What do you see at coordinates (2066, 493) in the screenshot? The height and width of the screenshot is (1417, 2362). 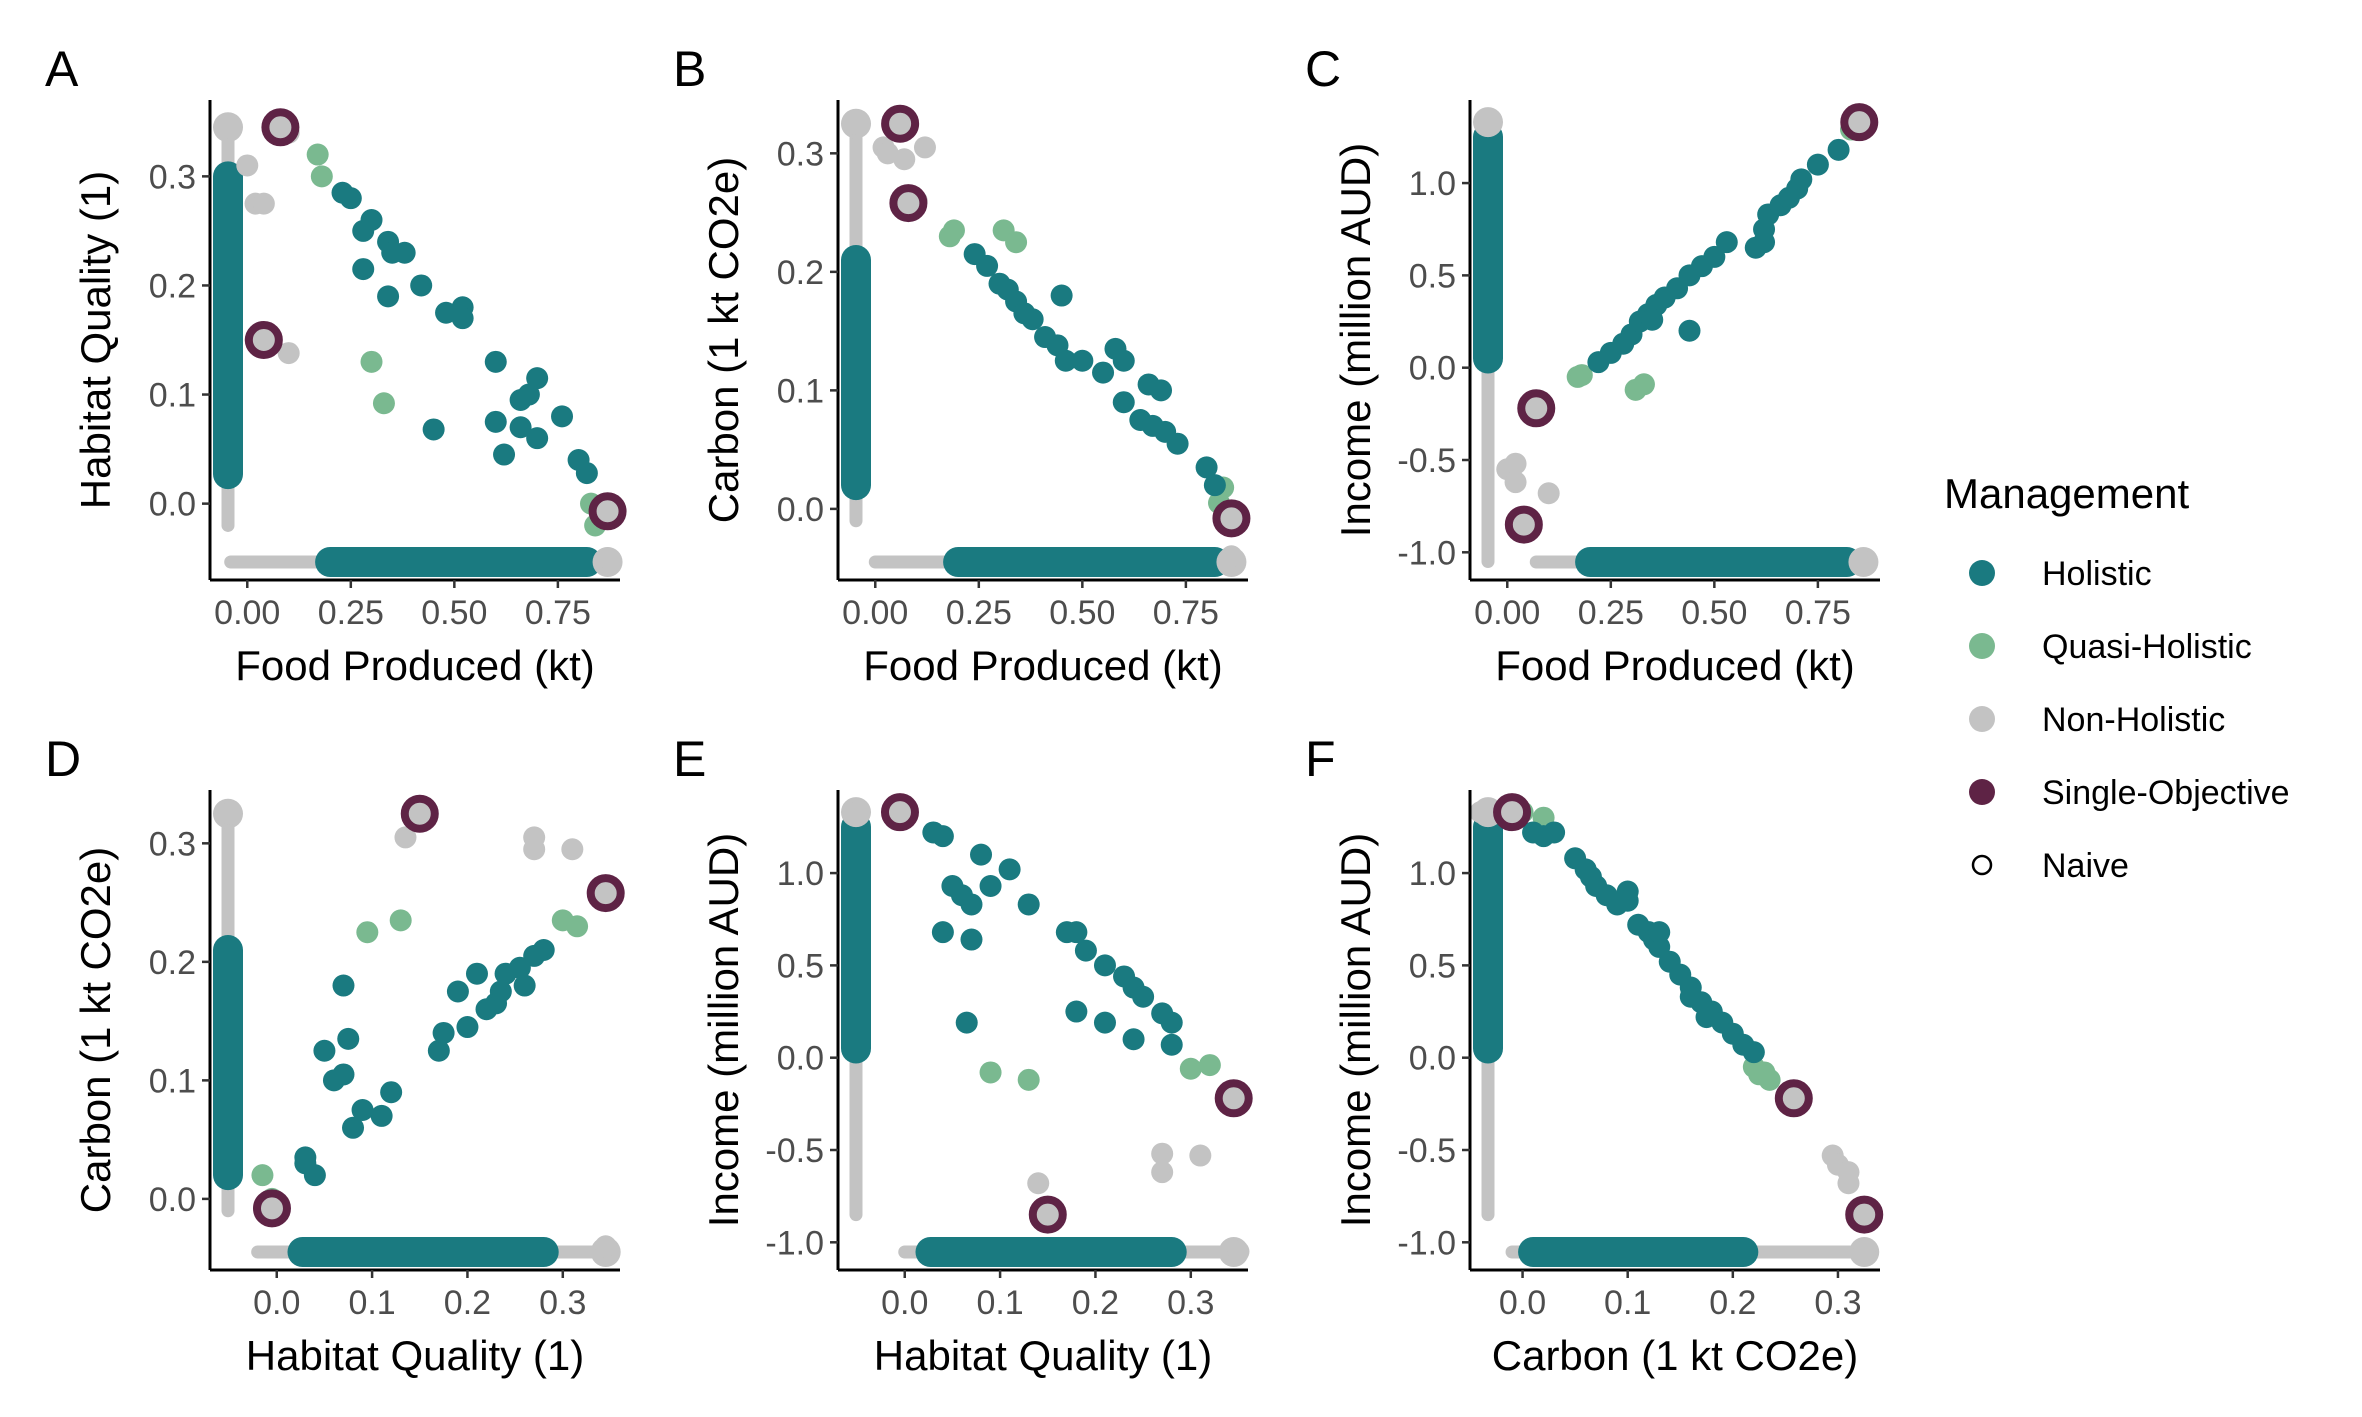 I see `legend-title: Management` at bounding box center [2066, 493].